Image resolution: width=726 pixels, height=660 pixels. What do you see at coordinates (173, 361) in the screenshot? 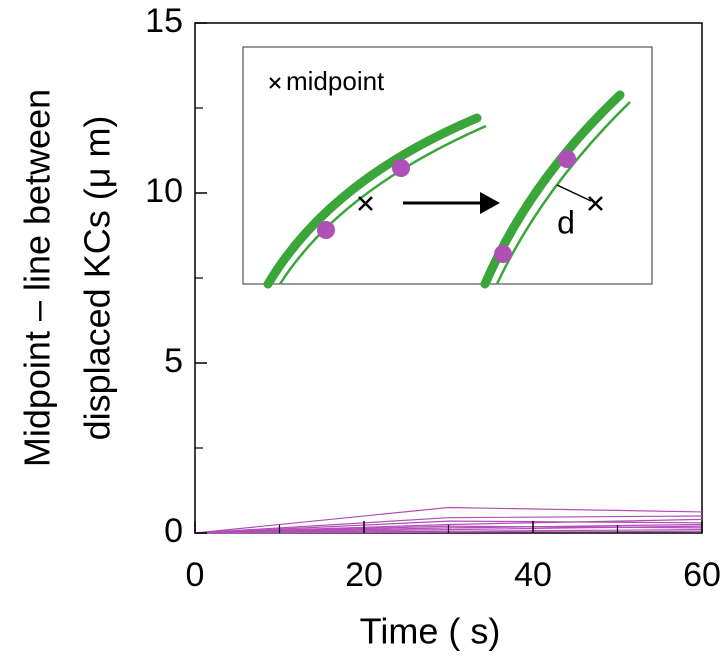
I see `y-tick-label: 5` at bounding box center [173, 361].